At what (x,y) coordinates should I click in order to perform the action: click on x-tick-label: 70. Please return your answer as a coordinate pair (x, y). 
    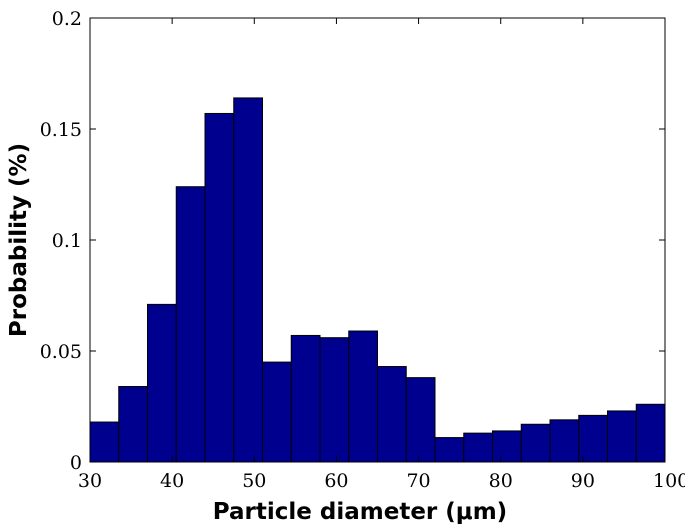
    Looking at the image, I should click on (418, 481).